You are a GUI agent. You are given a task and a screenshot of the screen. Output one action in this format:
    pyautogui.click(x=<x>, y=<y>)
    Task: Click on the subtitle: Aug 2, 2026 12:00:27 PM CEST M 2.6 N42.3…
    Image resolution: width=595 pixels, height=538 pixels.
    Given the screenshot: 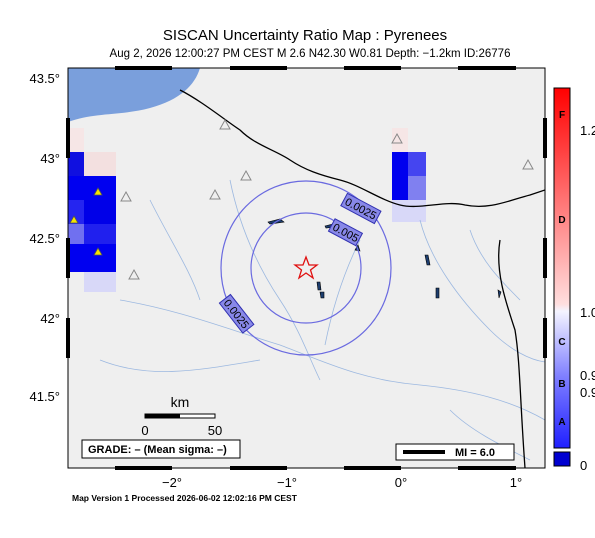 What is the action you would take?
    pyautogui.click(x=310, y=54)
    